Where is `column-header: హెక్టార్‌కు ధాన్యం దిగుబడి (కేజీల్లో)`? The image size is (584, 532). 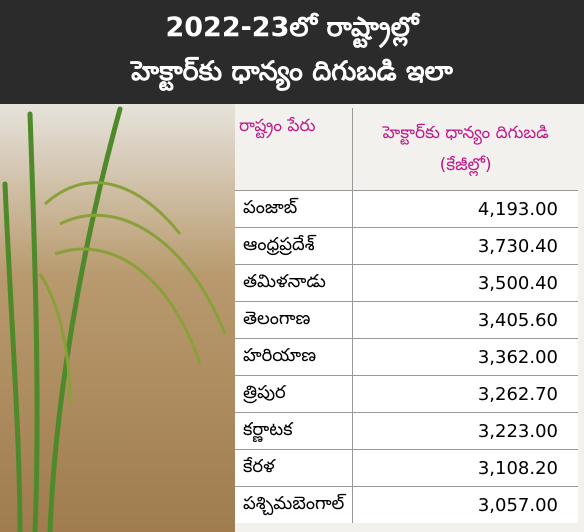
column-header: హెక్టార్‌కు ధాన్యం దిగుబడి (కేజీల్లో) is located at coordinates (465, 149).